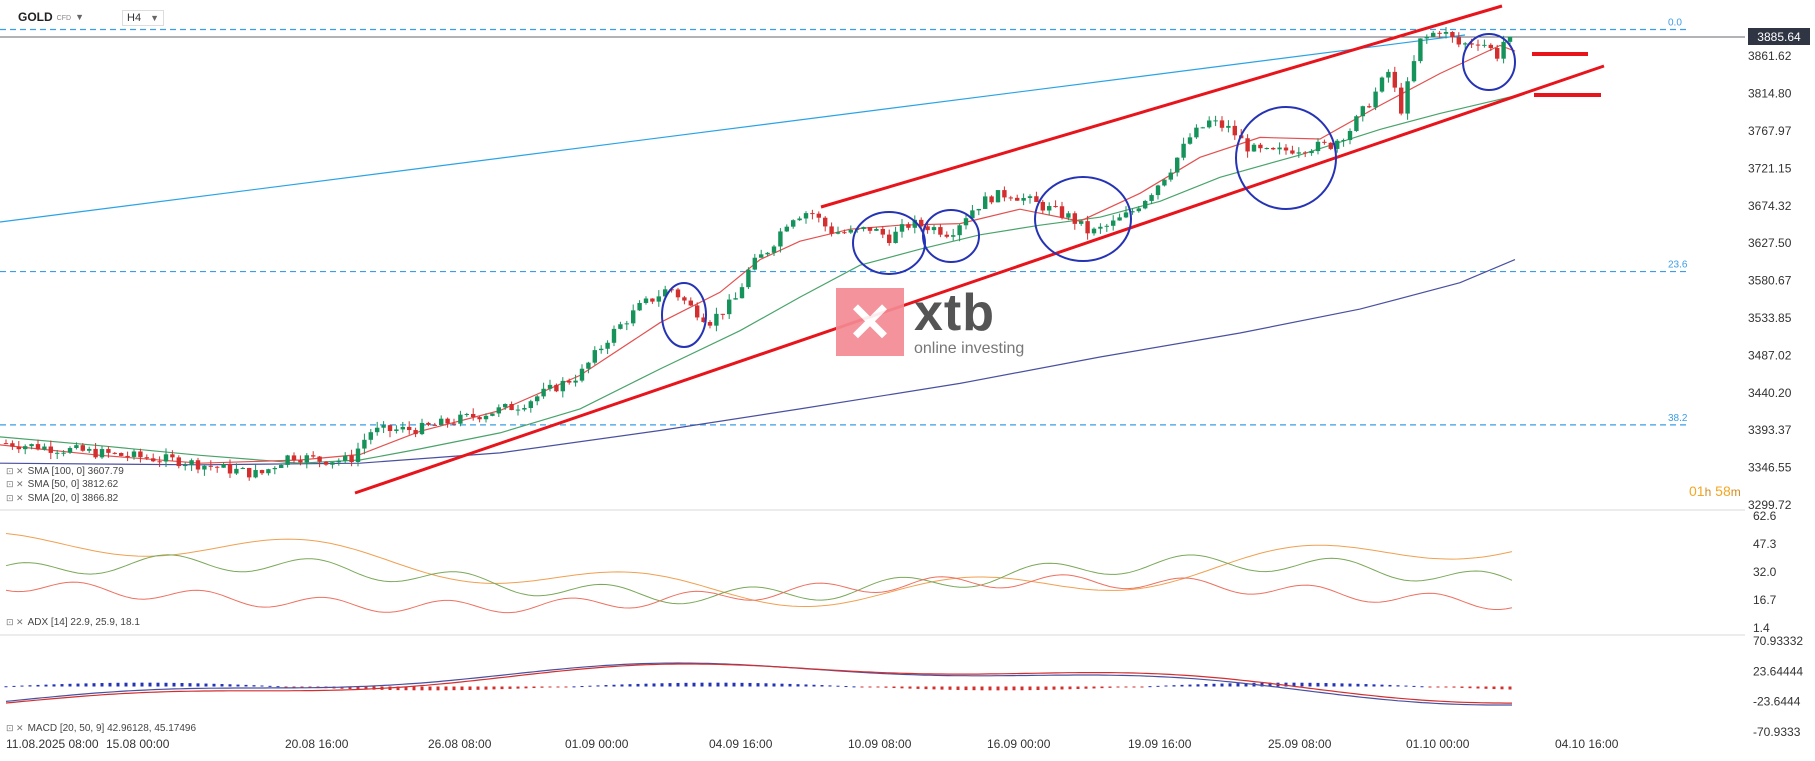 The width and height of the screenshot is (1815, 761). What do you see at coordinates (1019, 744) in the screenshot?
I see `time-tick-label: 16.09 00:00` at bounding box center [1019, 744].